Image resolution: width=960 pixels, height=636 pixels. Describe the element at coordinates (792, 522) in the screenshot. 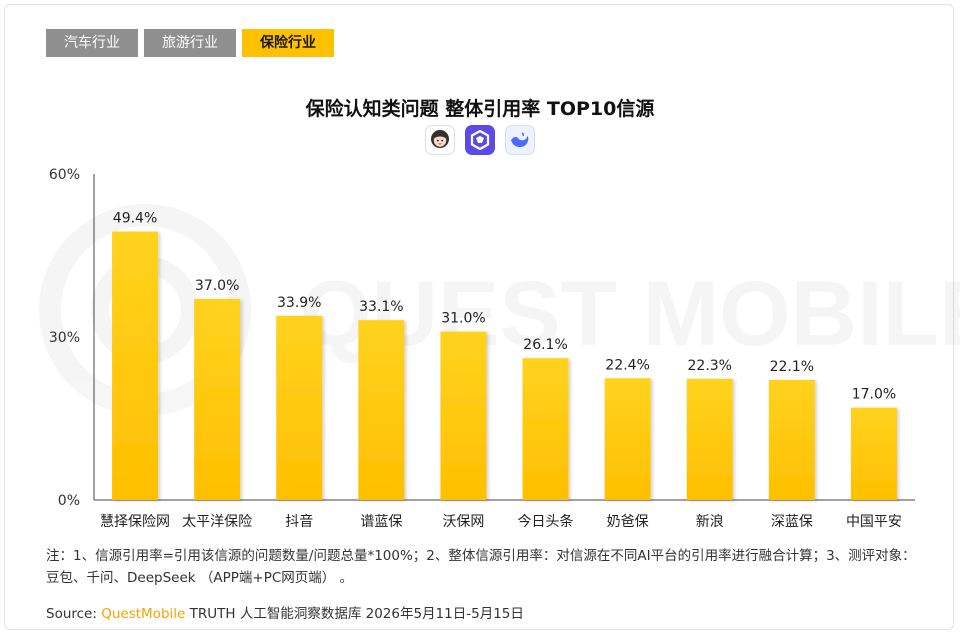

I see `x-tick-label: 深蓝保` at that location.